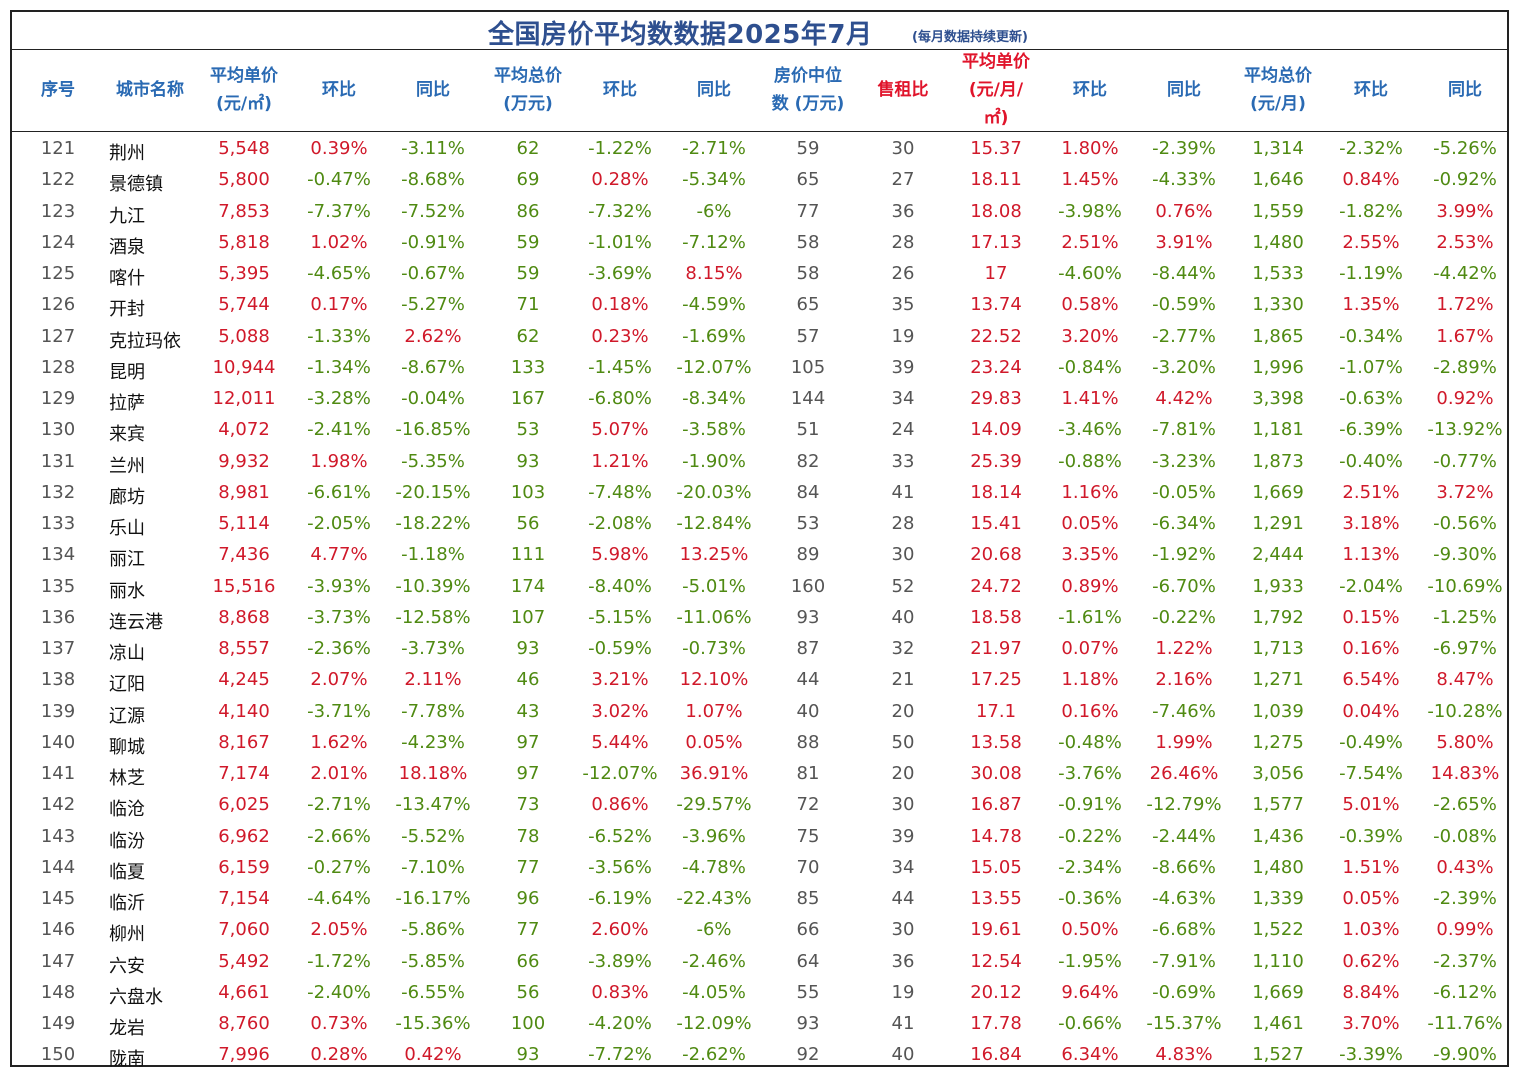 This screenshot has height=1080, width=1521. Describe the element at coordinates (528, 398) in the screenshot. I see `avg-total-price: 167` at that location.